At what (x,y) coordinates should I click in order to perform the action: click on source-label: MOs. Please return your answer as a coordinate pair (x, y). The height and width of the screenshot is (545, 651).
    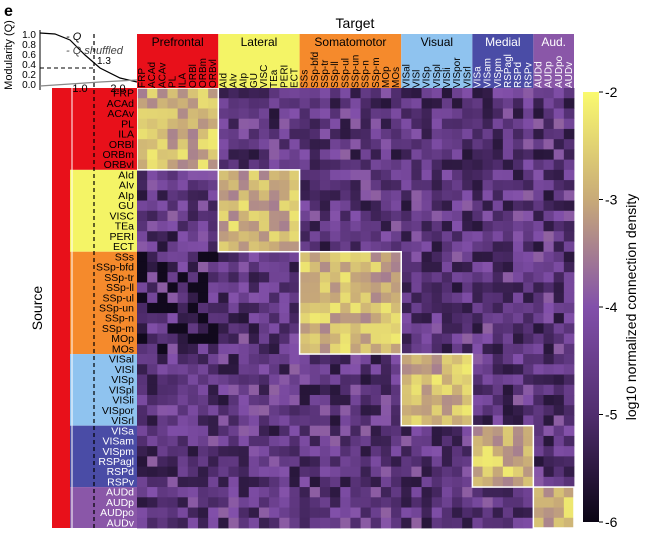
    Looking at the image, I should click on (123, 349).